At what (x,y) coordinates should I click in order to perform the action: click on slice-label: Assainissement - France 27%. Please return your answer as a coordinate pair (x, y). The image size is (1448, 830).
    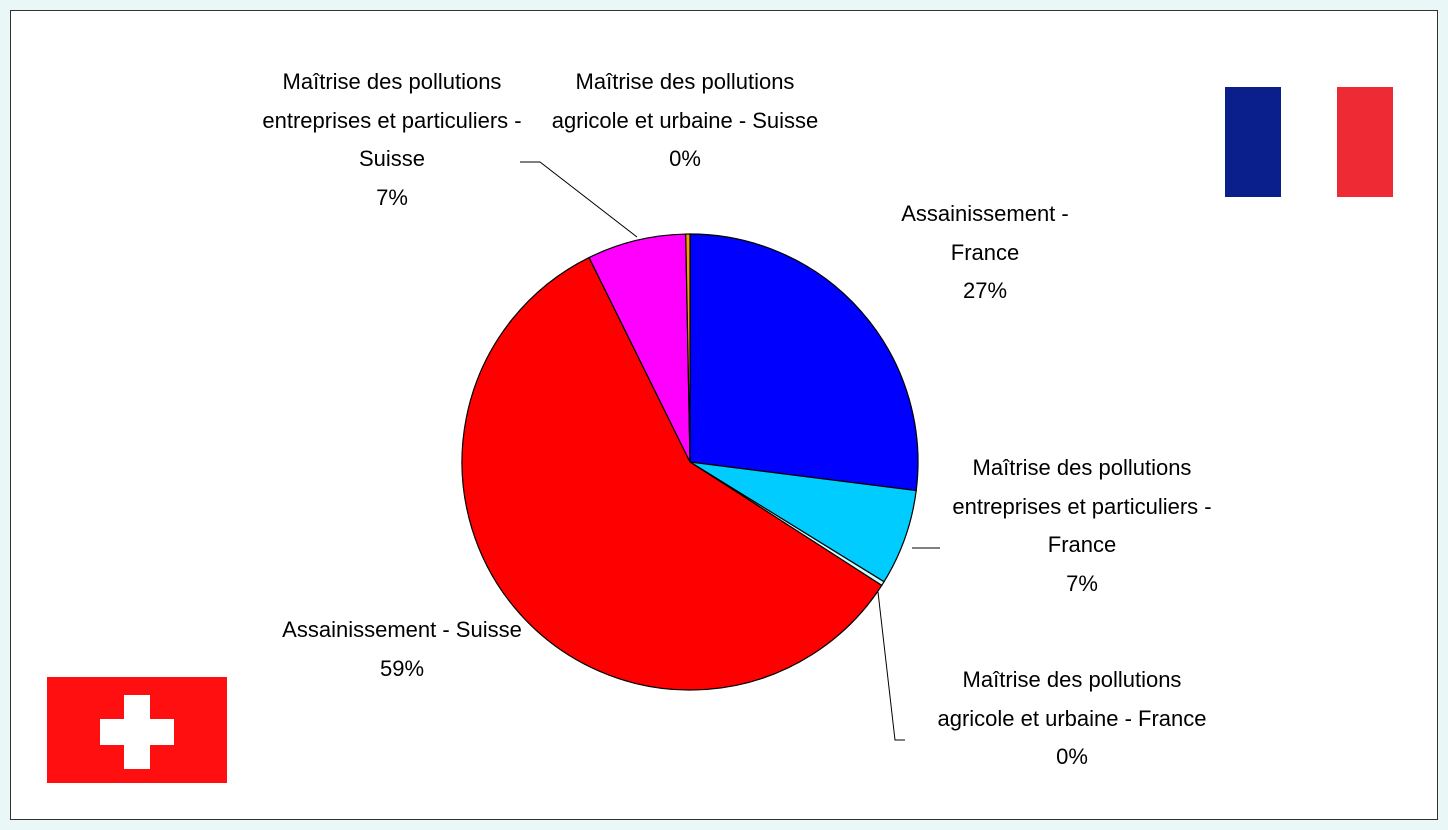
    Looking at the image, I should click on (985, 253).